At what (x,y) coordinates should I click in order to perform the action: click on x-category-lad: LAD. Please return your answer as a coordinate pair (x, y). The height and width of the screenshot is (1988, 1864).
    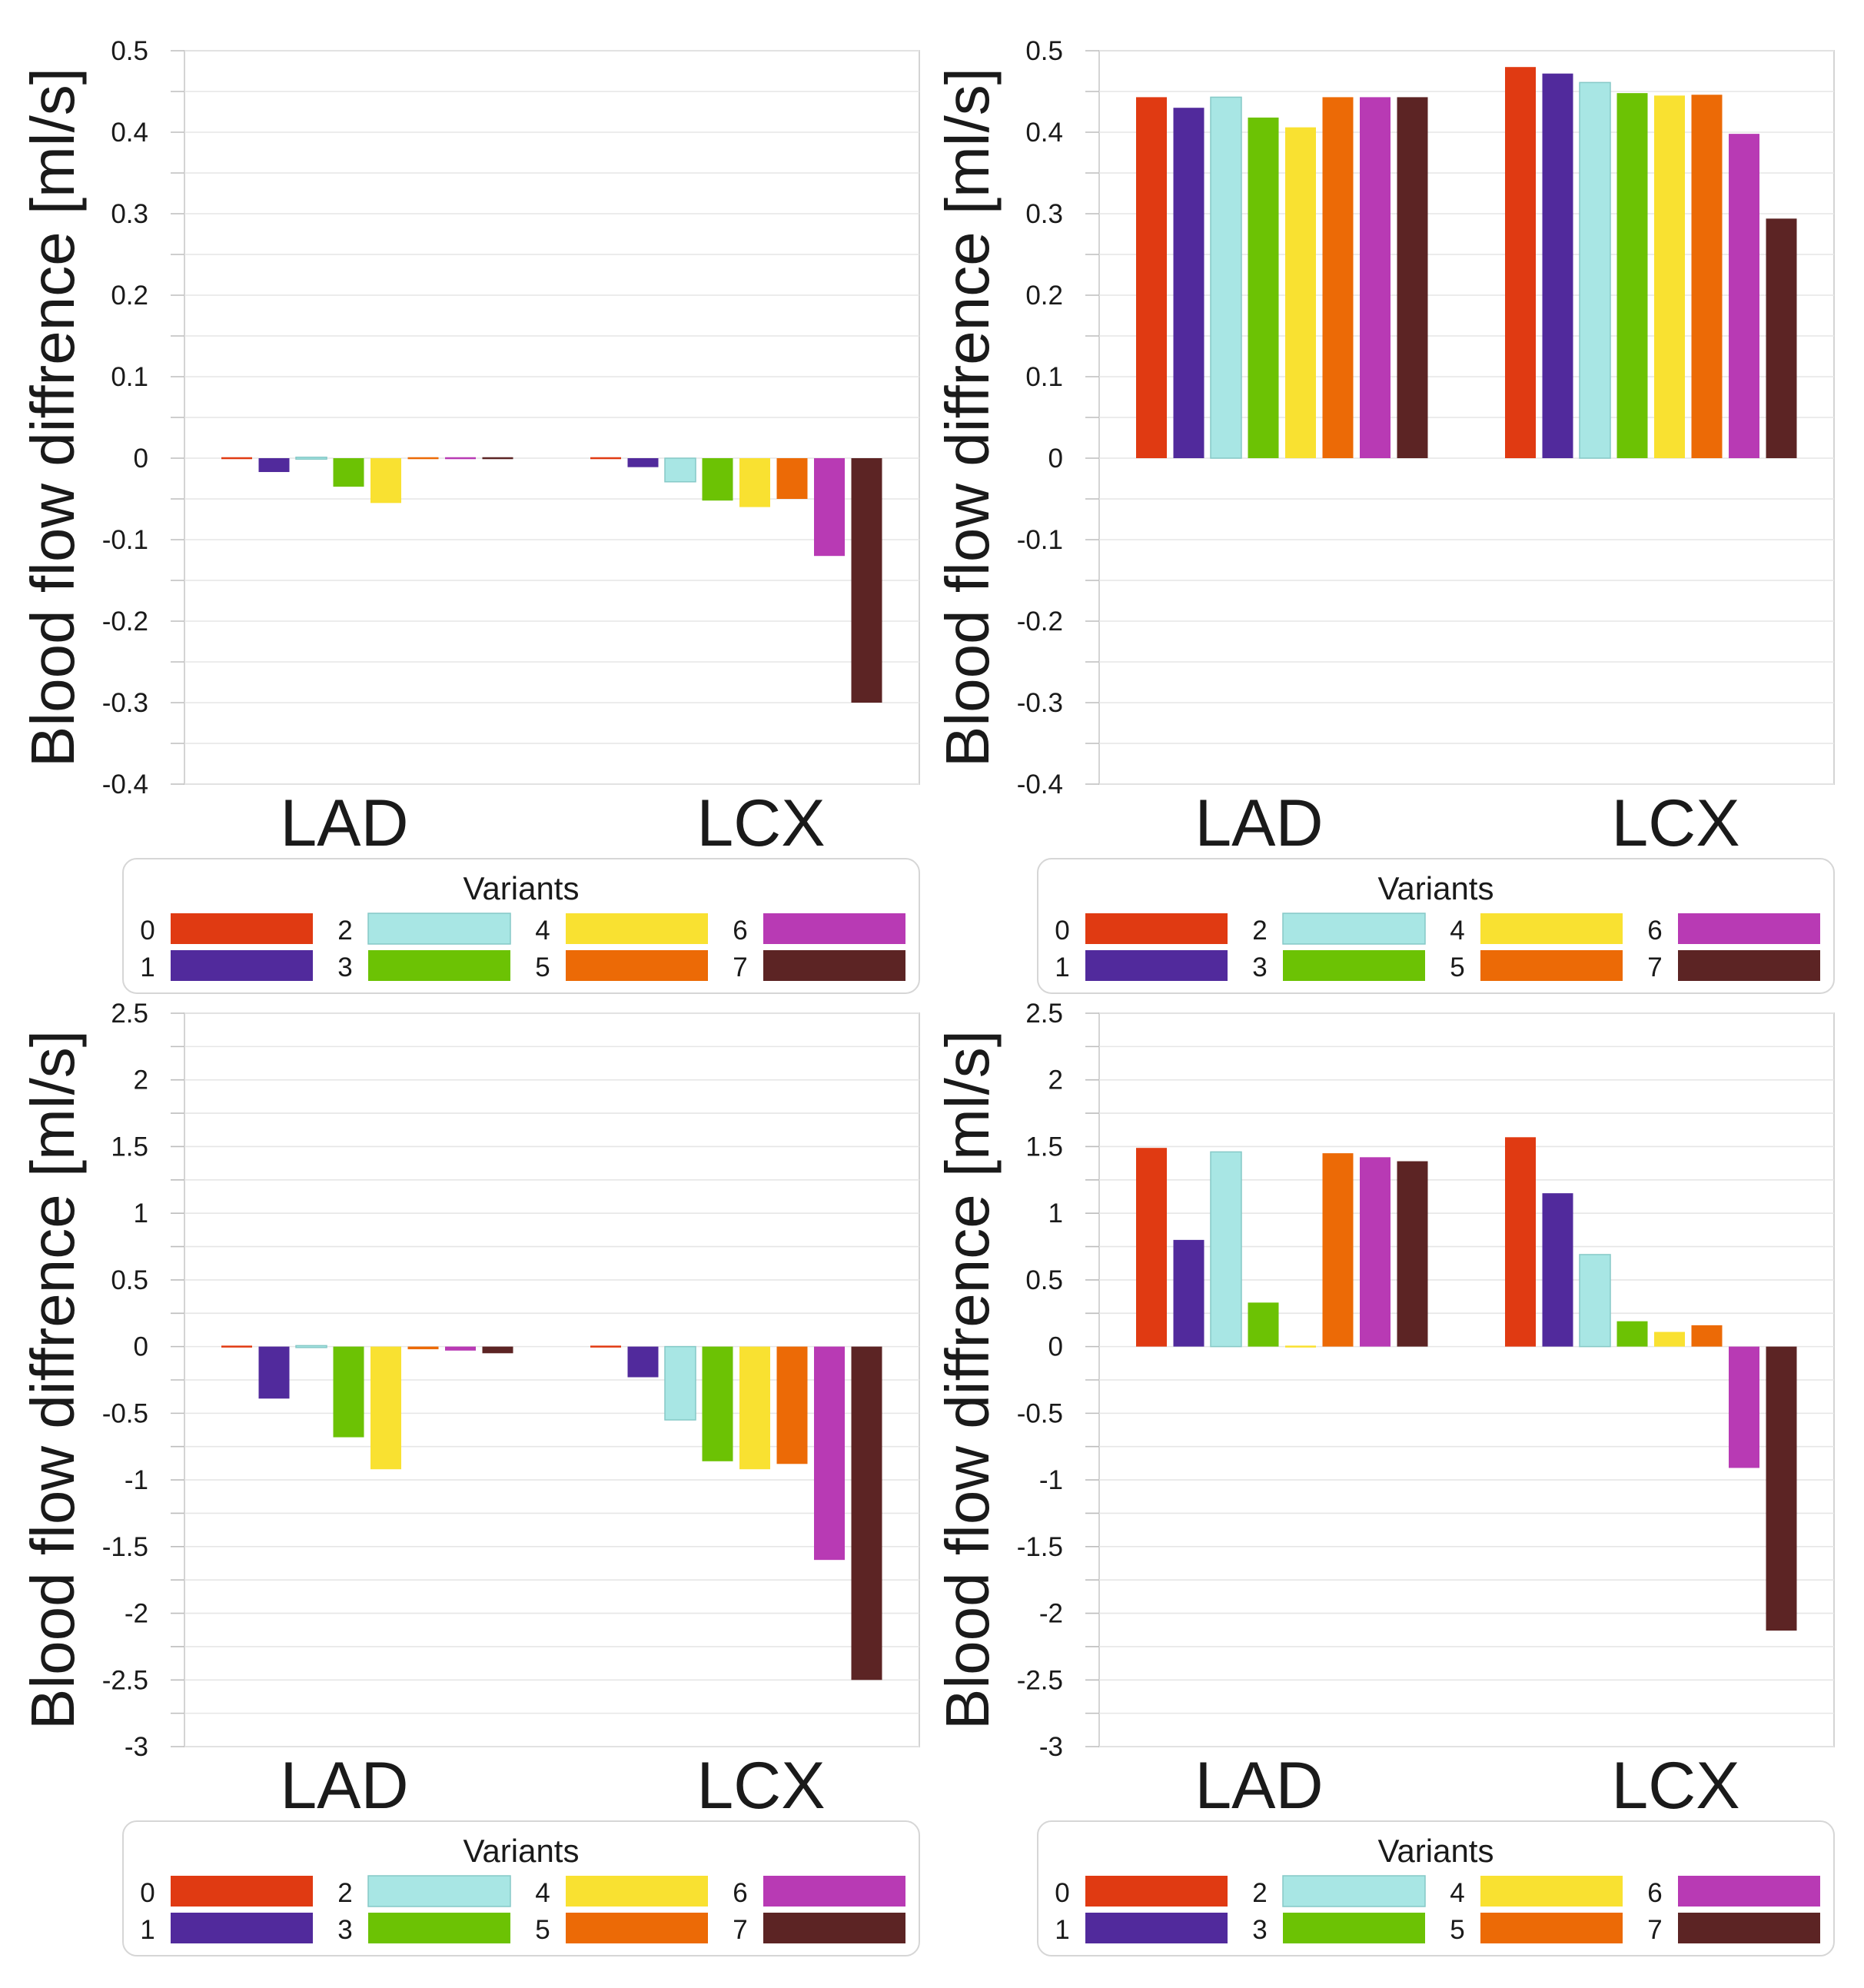
    Looking at the image, I should click on (1258, 1786).